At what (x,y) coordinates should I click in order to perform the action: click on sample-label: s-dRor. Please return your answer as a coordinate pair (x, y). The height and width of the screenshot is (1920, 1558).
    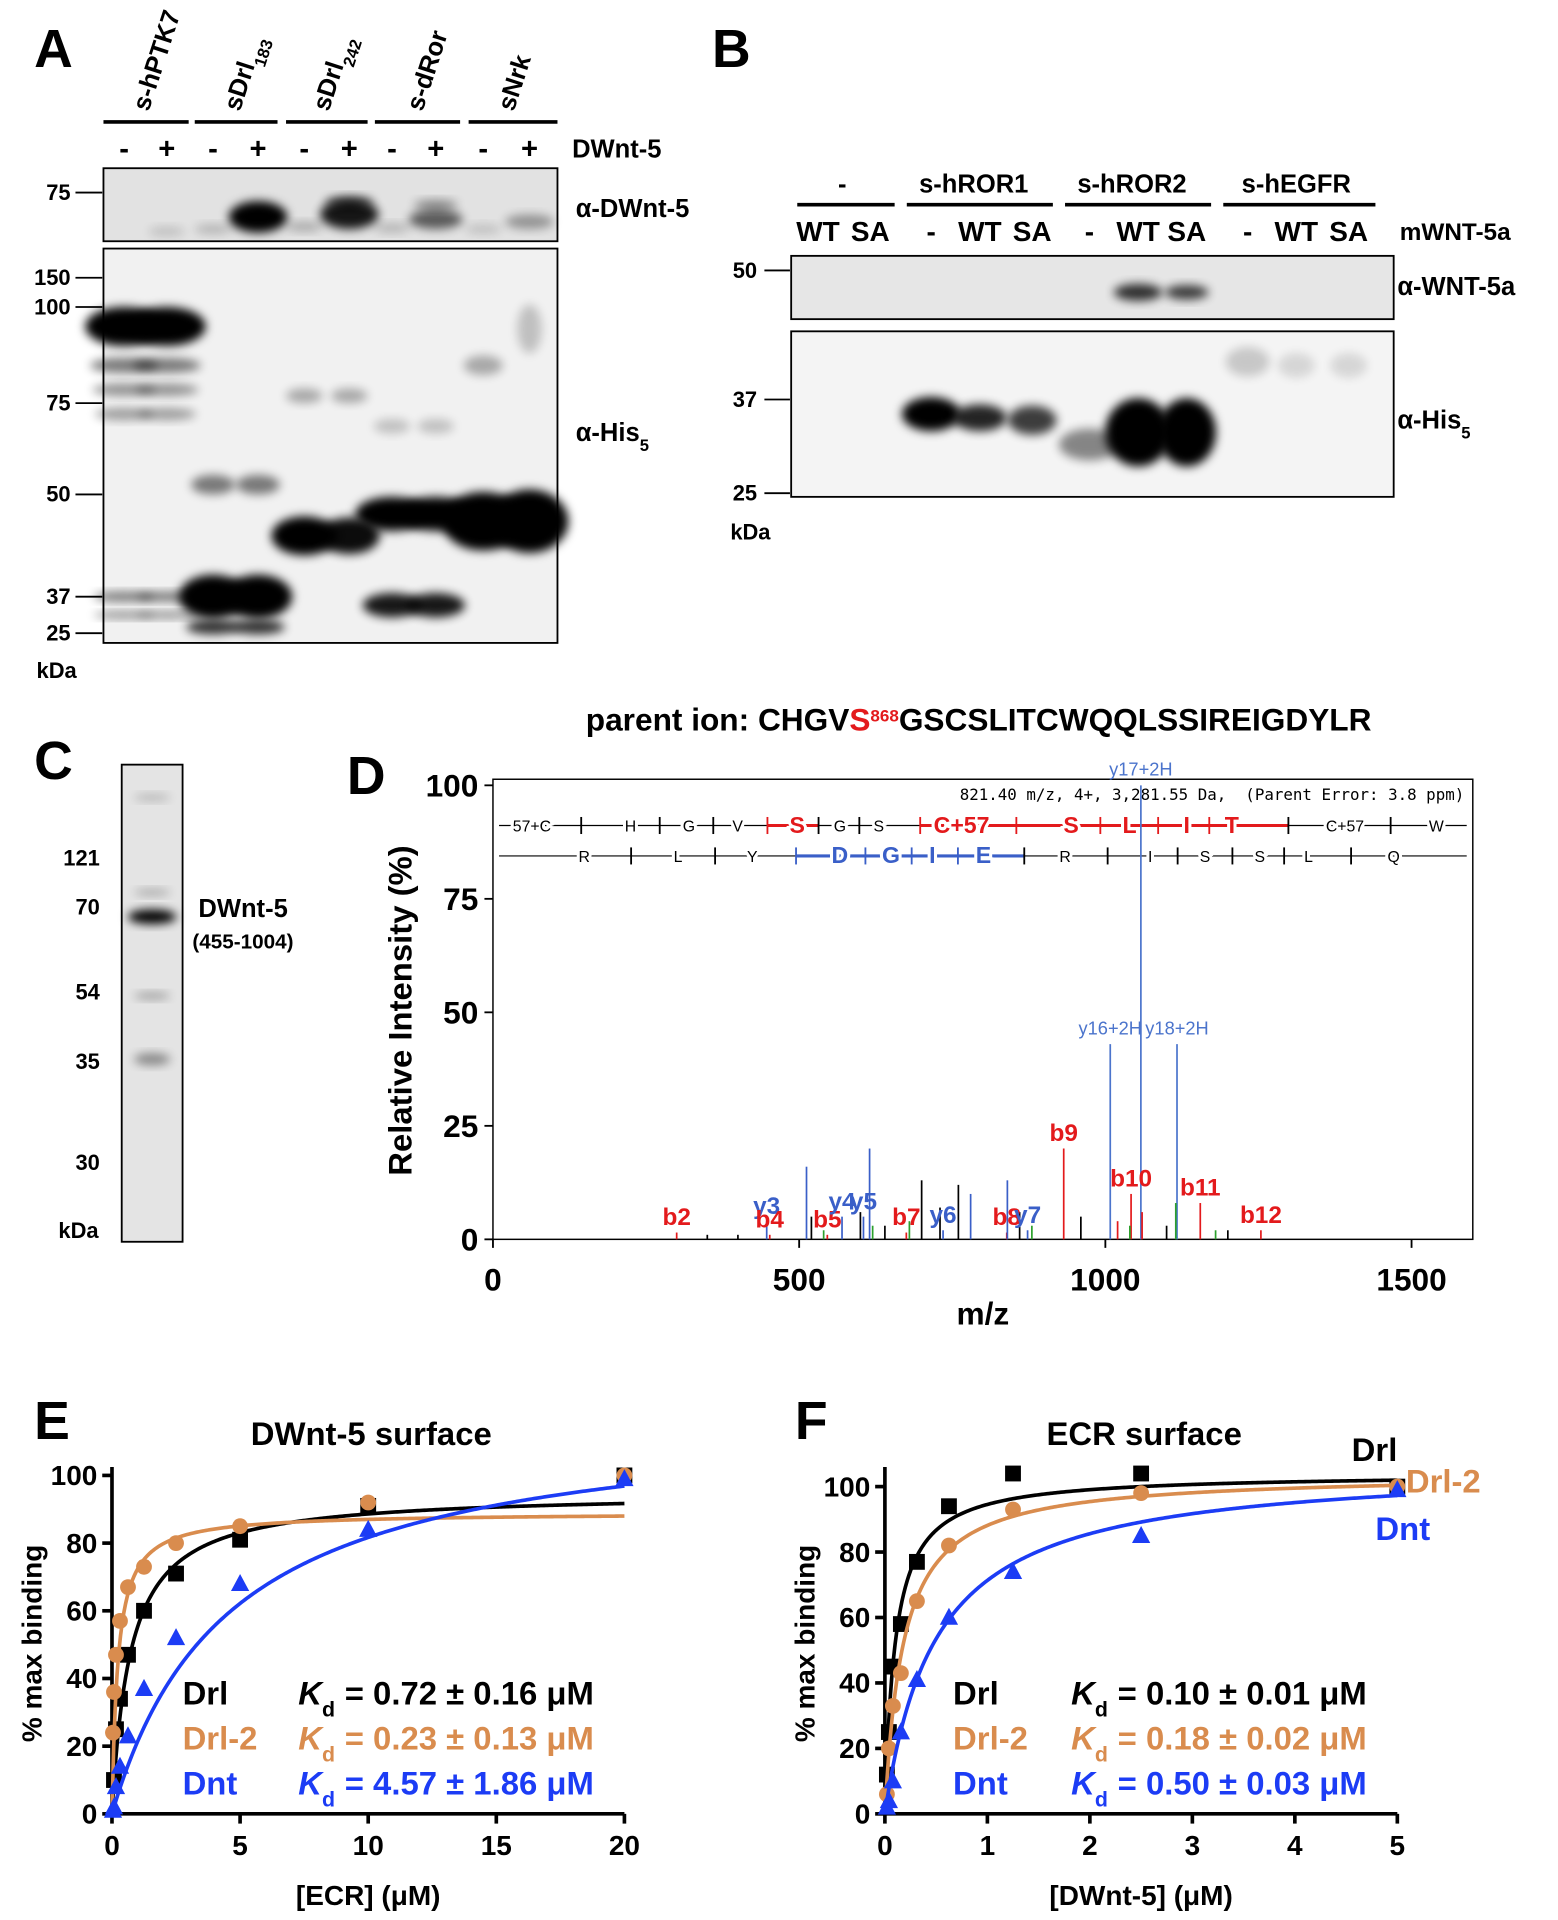
    Looking at the image, I should click on (427, 70).